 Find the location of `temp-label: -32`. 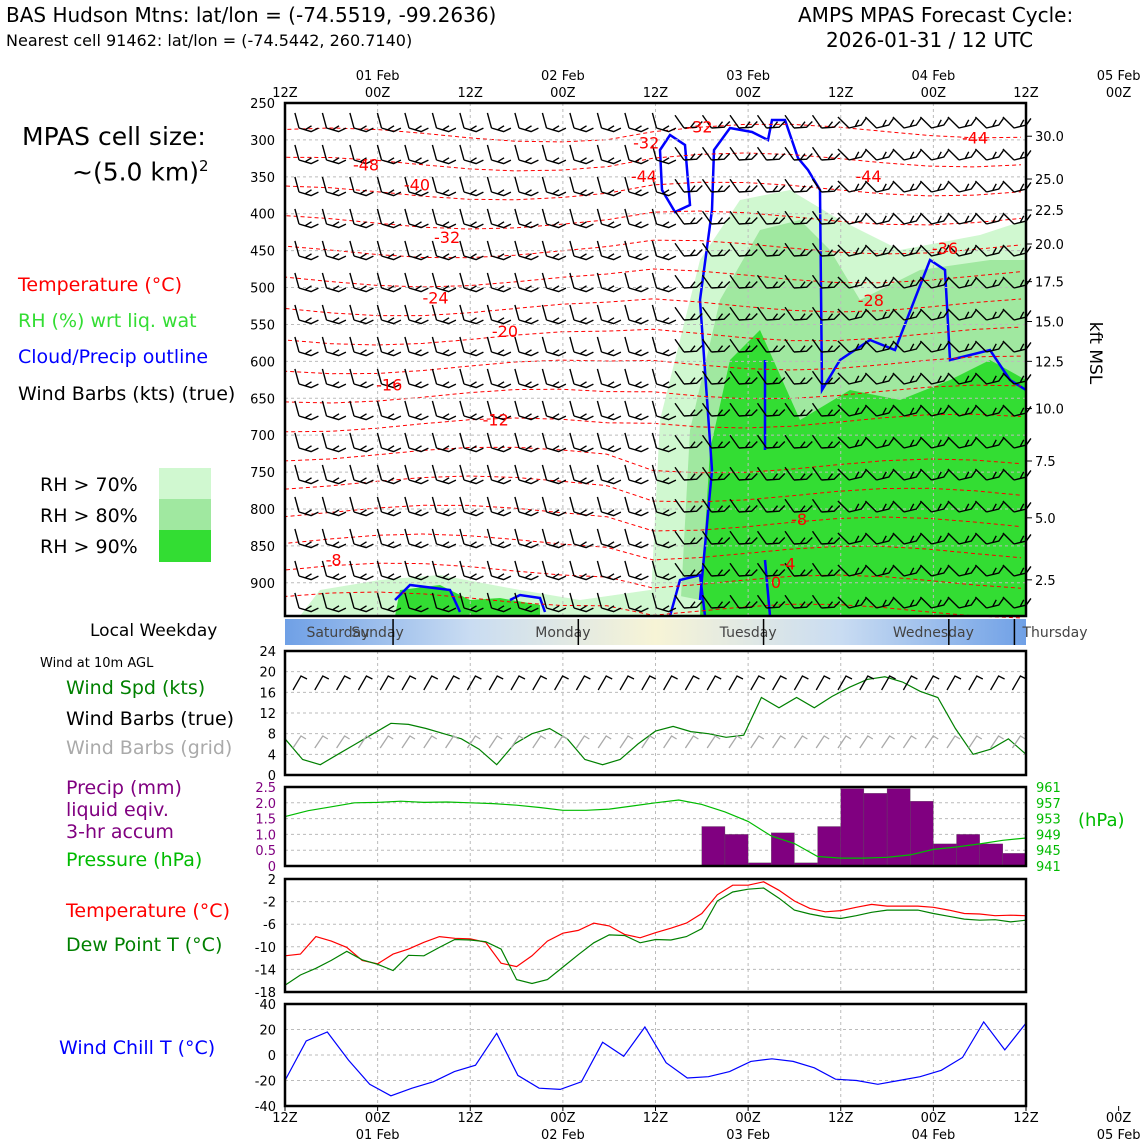

temp-label: -32 is located at coordinates (646, 143).